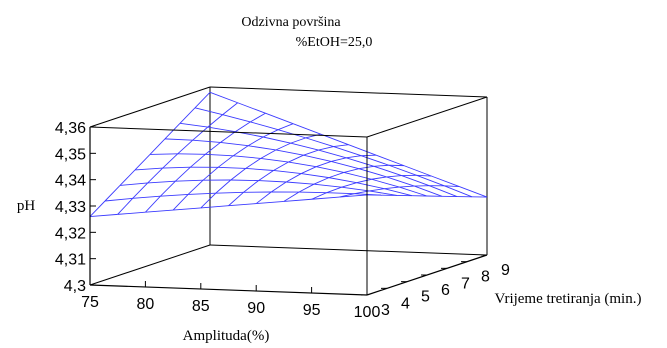  Describe the element at coordinates (70, 260) in the screenshot. I see `z-tick-label: 4,31` at that location.